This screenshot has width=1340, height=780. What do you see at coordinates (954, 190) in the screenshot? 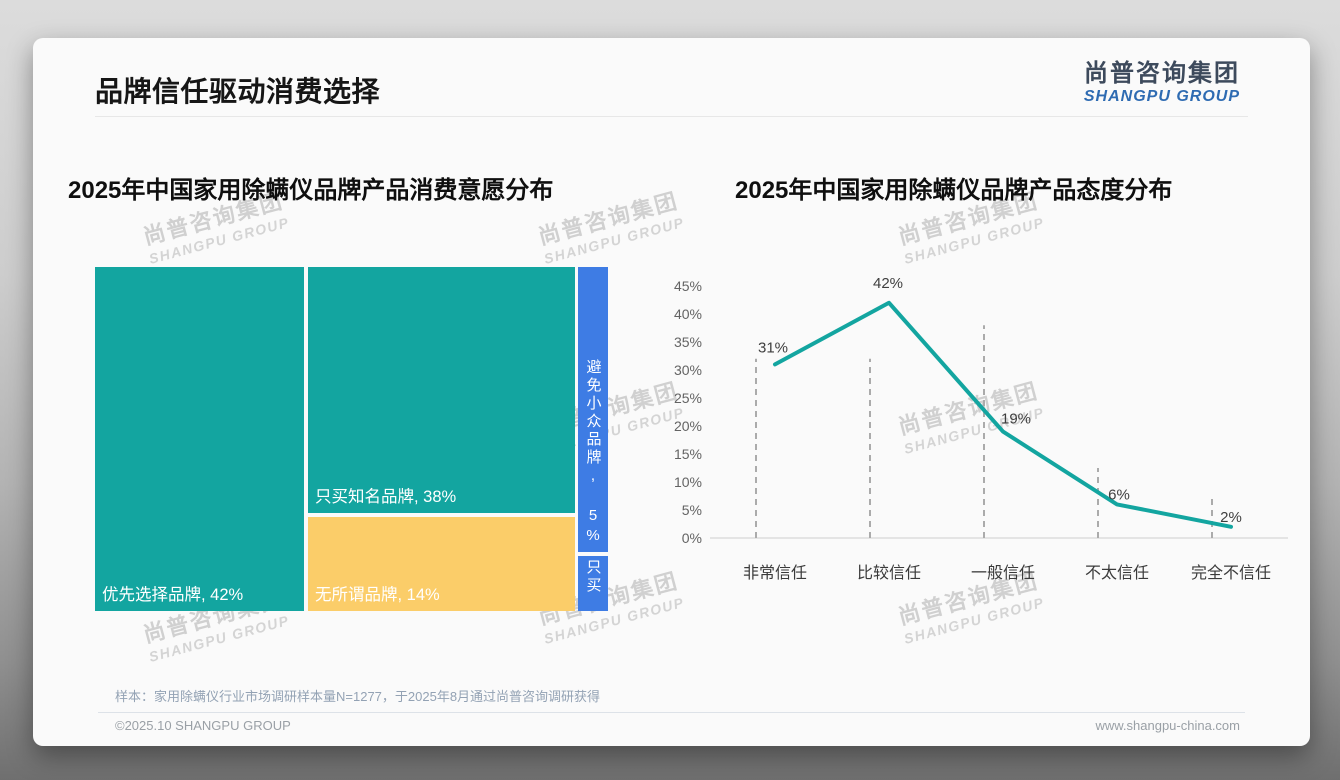
I see `line-chart-title: 2025年中国家用除螨仪品牌产品态度分布` at bounding box center [954, 190].